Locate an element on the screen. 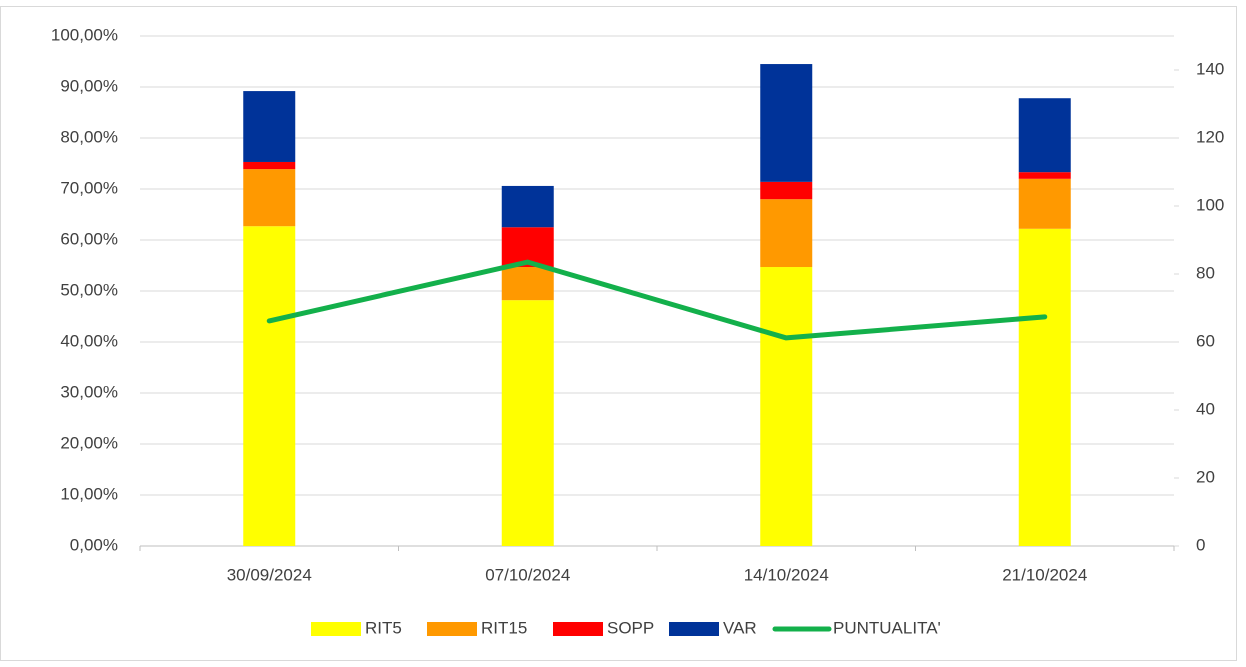  y2-tick-label: 80 is located at coordinates (1205, 272).